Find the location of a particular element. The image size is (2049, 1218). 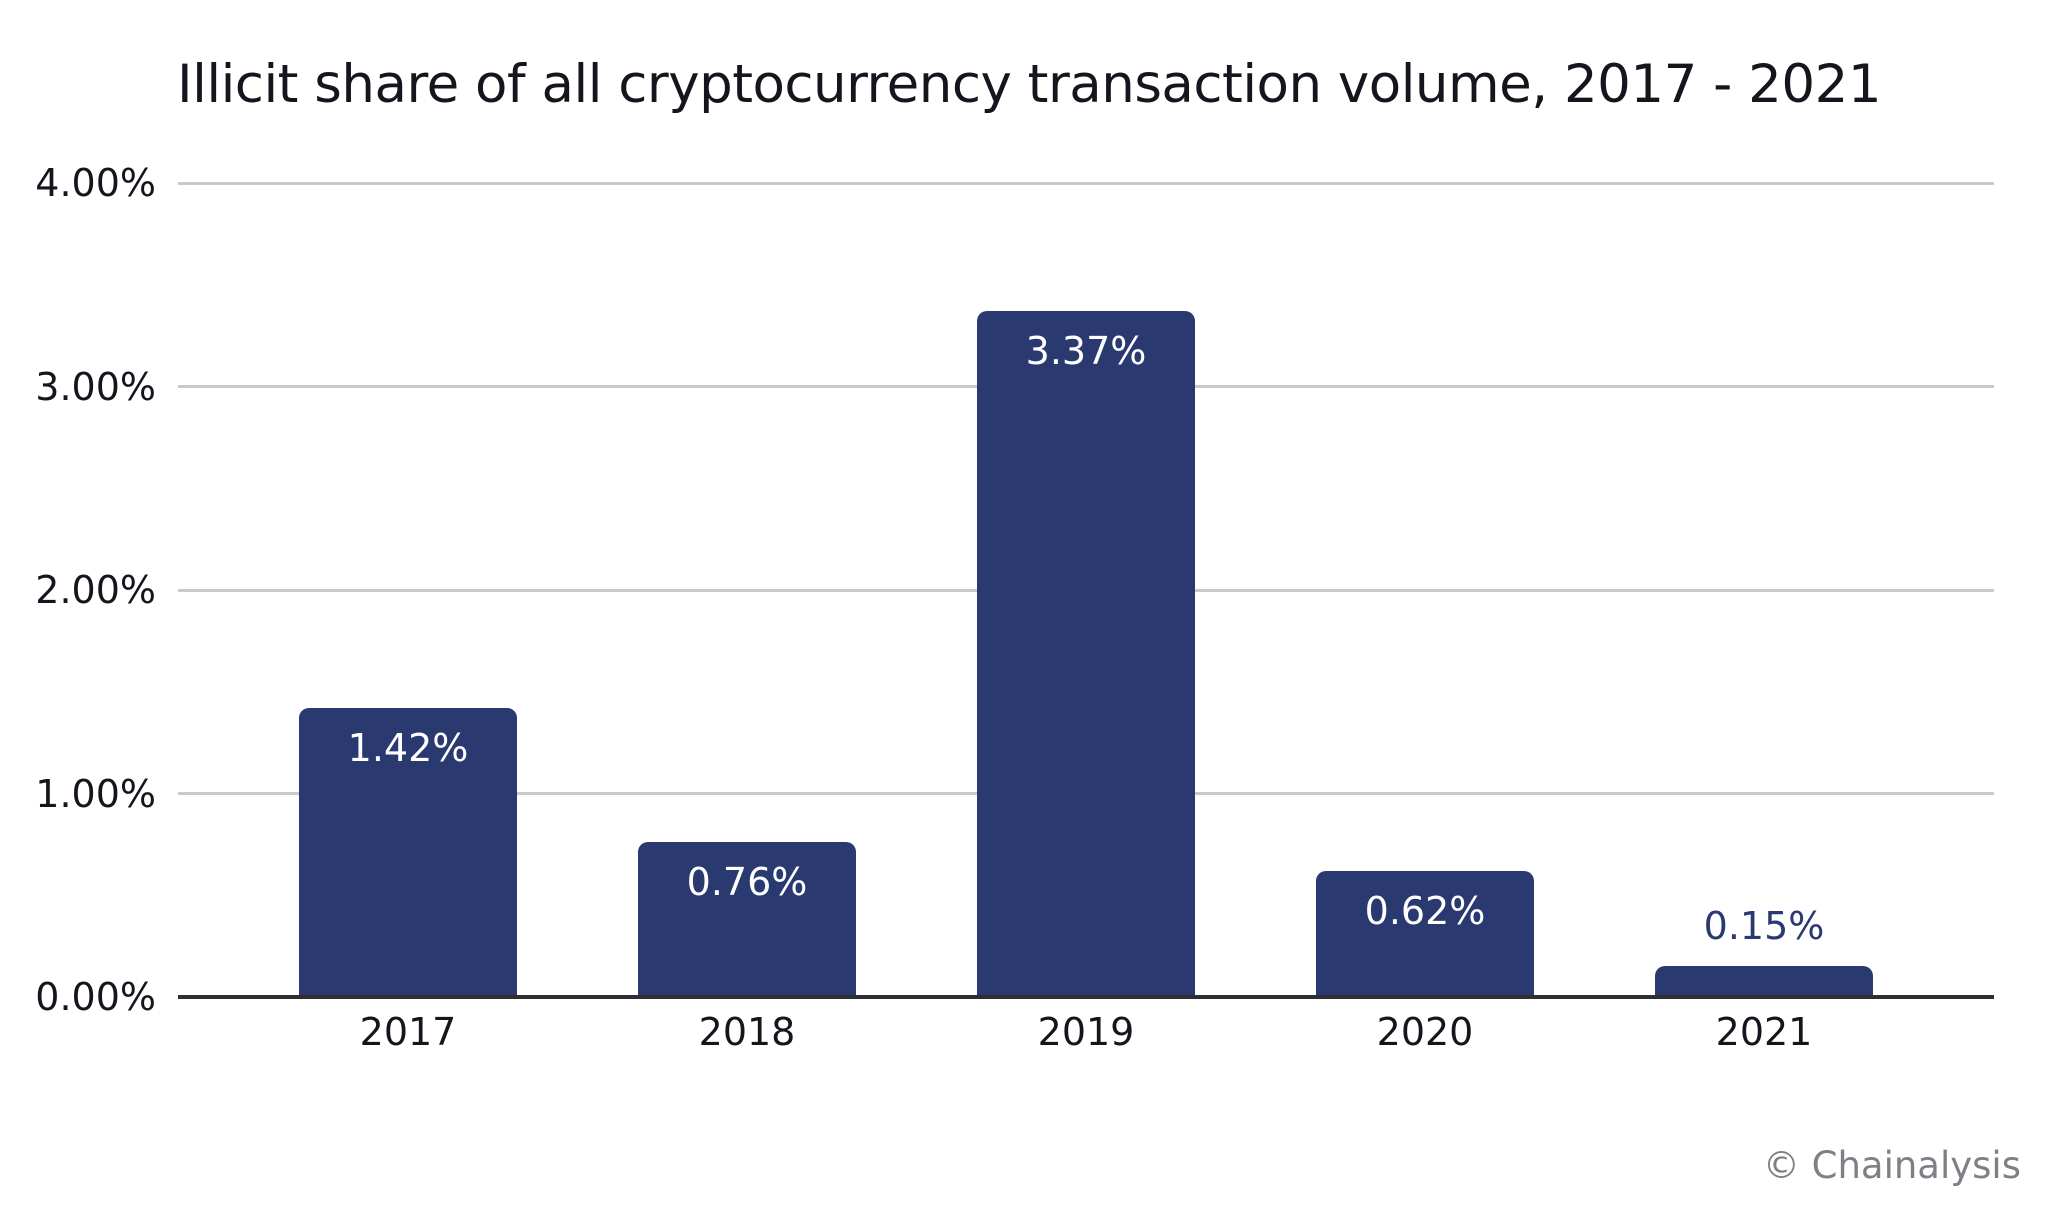

attribution: © Chainalysis is located at coordinates (1891, 1165).